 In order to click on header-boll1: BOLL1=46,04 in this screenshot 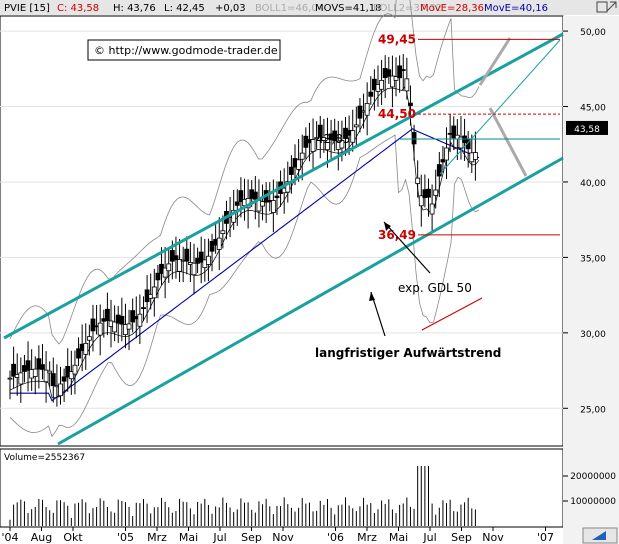, I will do `click(289, 8)`.